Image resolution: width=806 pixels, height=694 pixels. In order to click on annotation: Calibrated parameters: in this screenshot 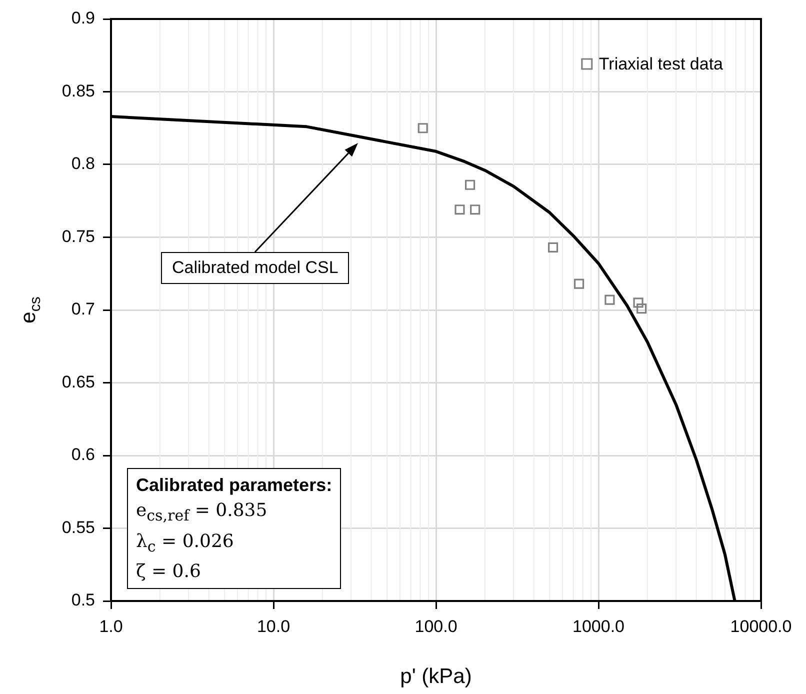, I will do `click(234, 485)`.